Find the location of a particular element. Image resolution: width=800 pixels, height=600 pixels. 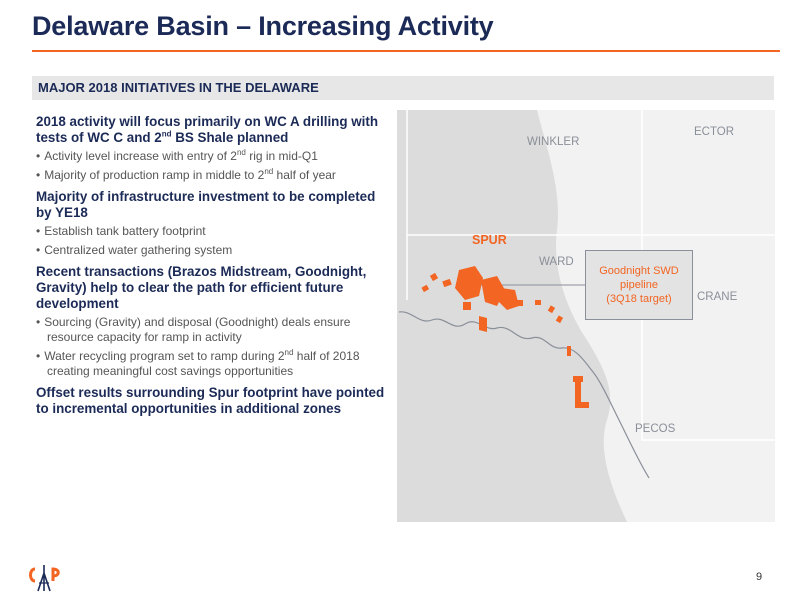

logo-icon is located at coordinates (44, 578).